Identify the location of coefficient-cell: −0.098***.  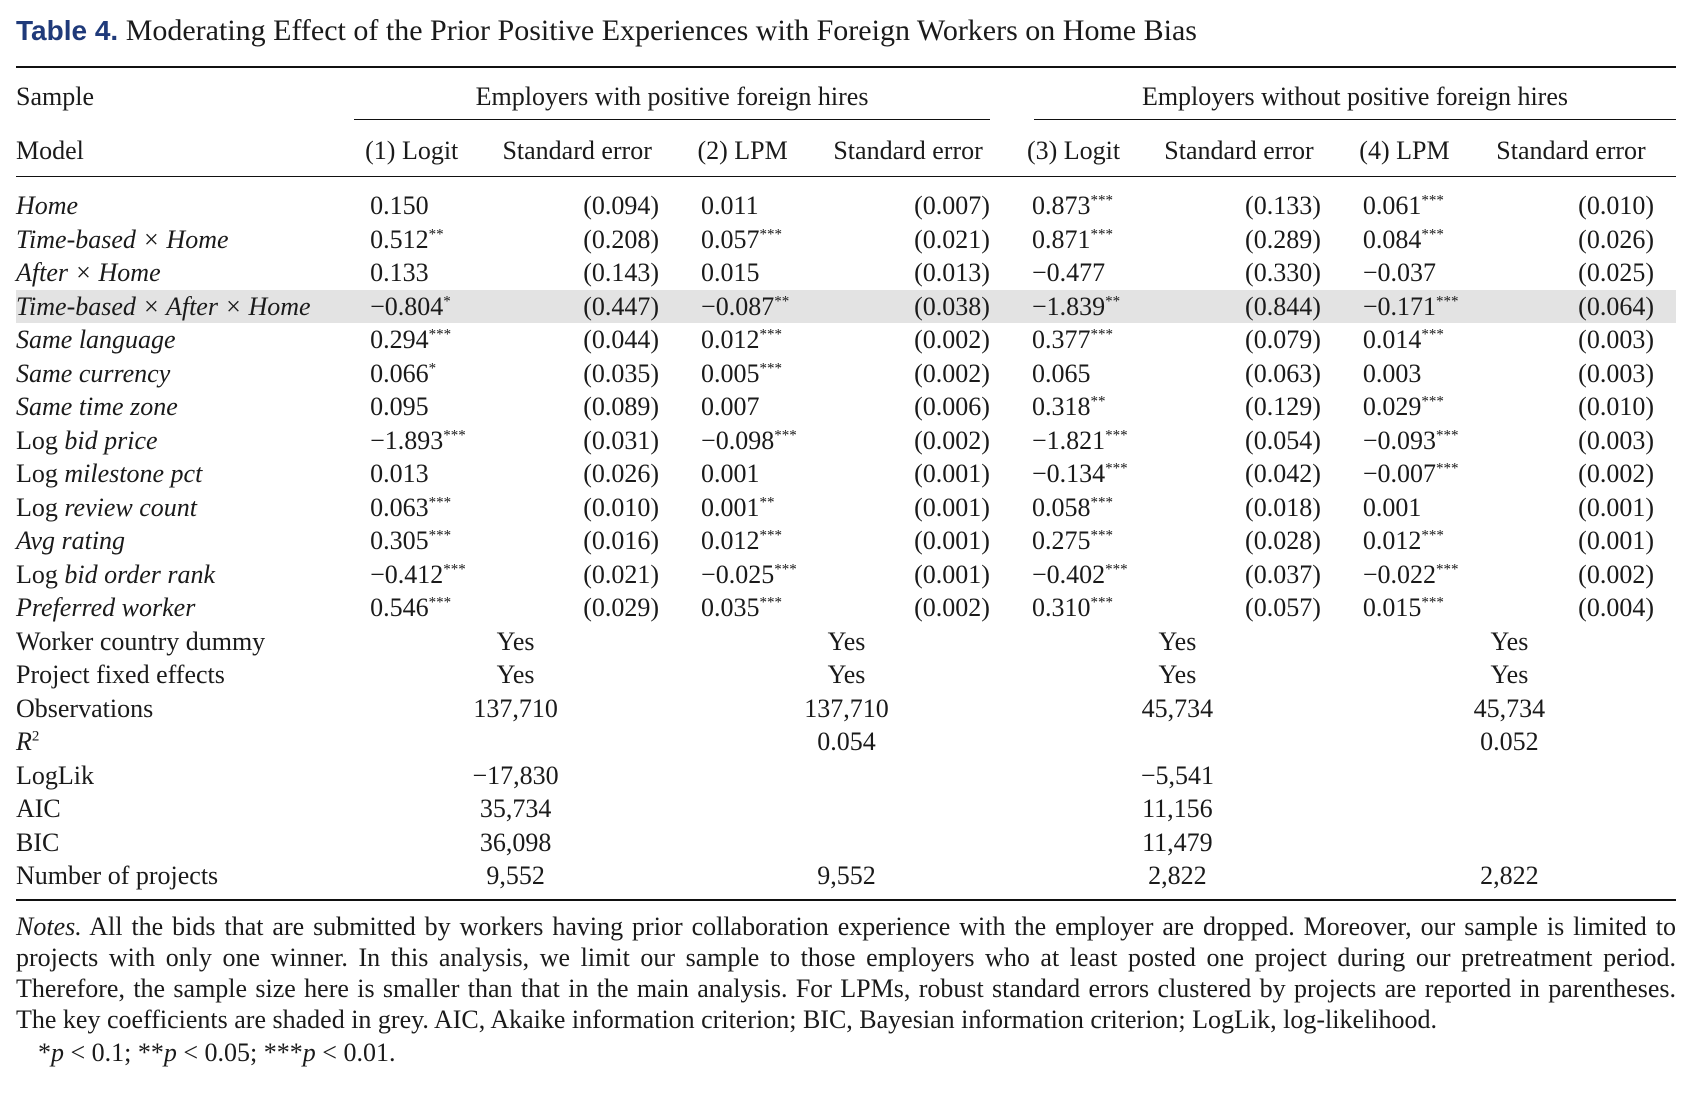
(749, 440).